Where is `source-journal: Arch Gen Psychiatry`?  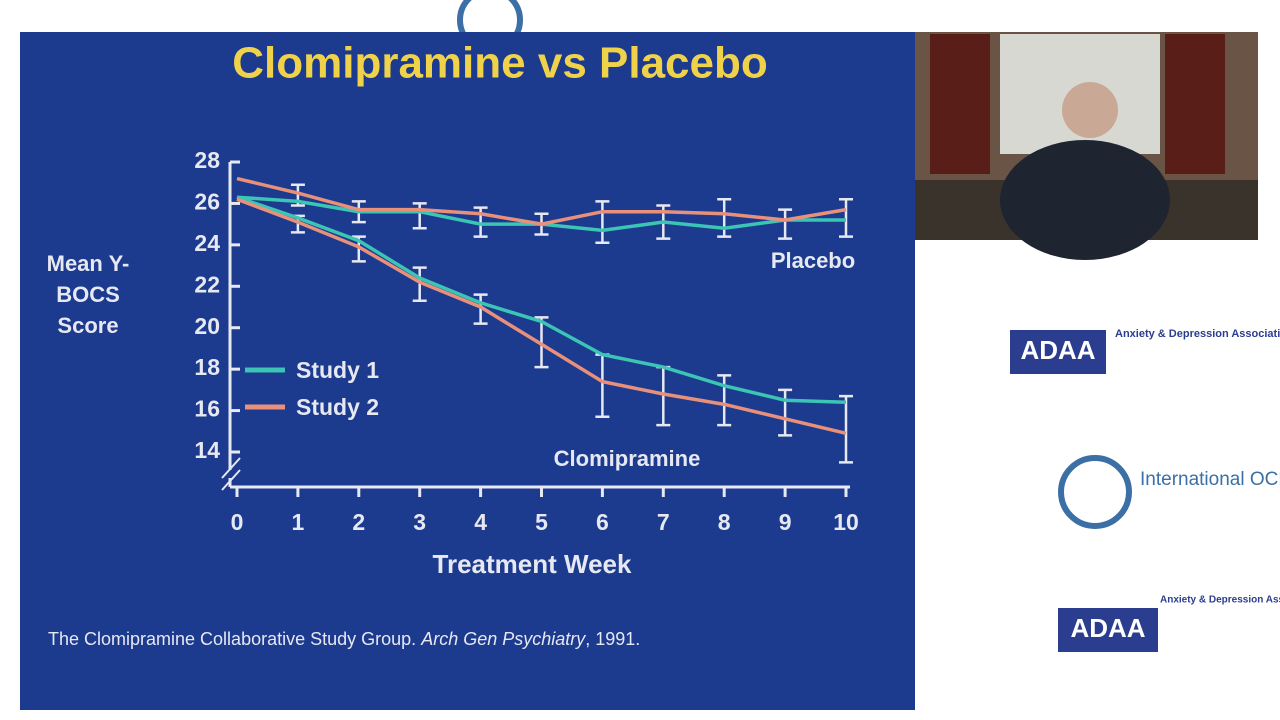 source-journal: Arch Gen Psychiatry is located at coordinates (503, 639).